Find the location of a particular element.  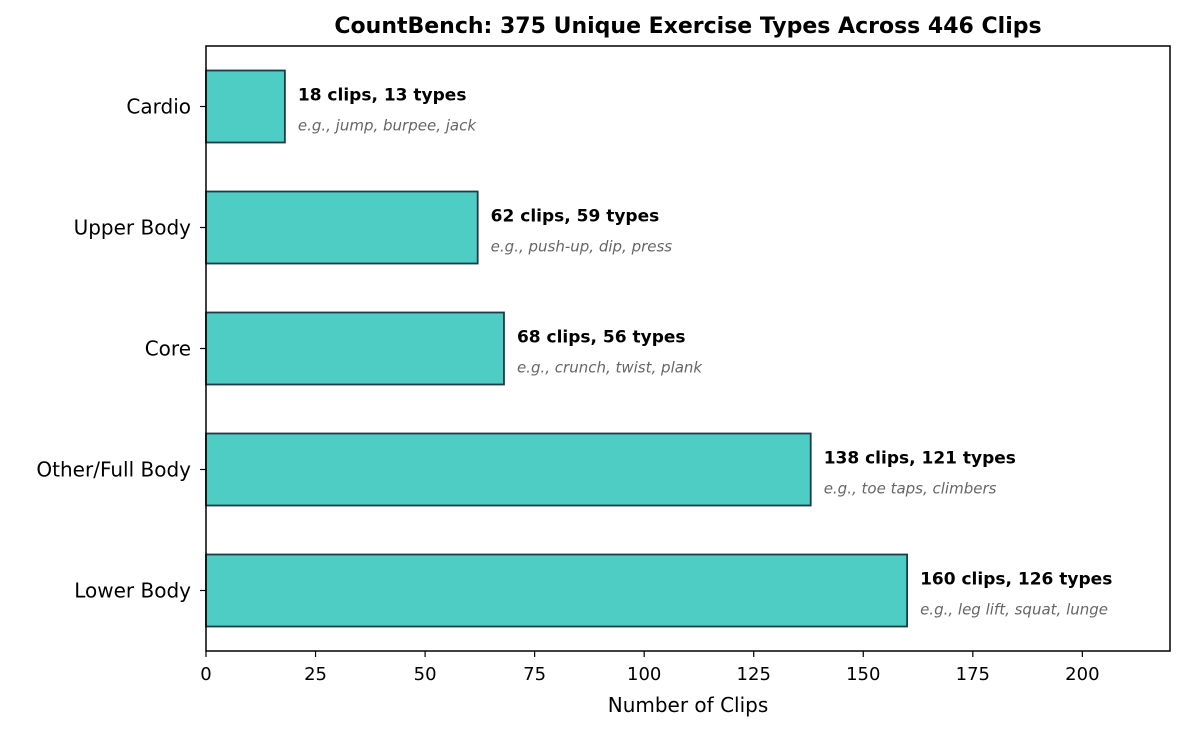

x-tick-label: 25 is located at coordinates (315, 674).